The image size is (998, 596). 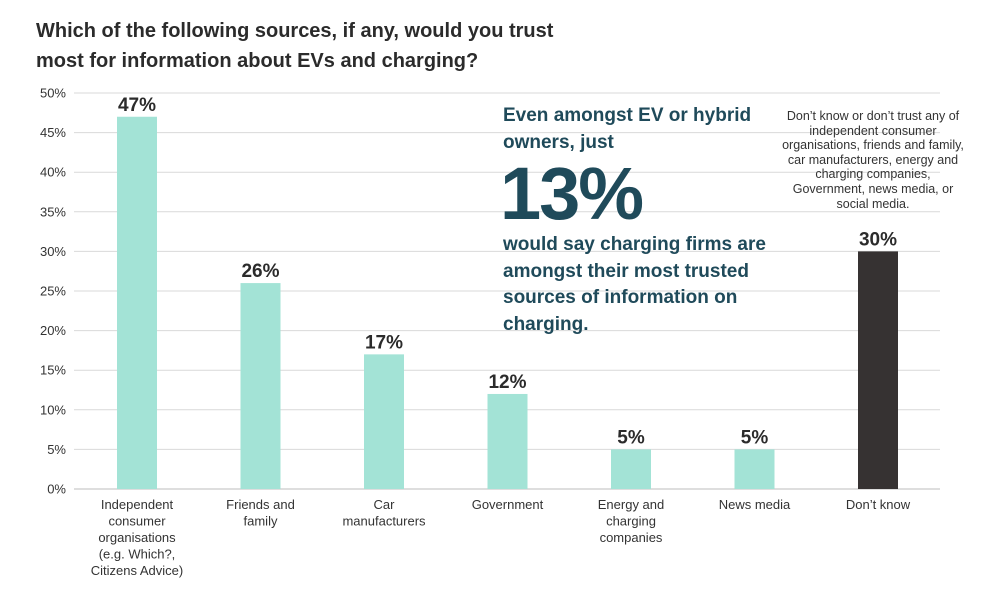 I want to click on y-tick-label: 0%, so click(x=56, y=489).